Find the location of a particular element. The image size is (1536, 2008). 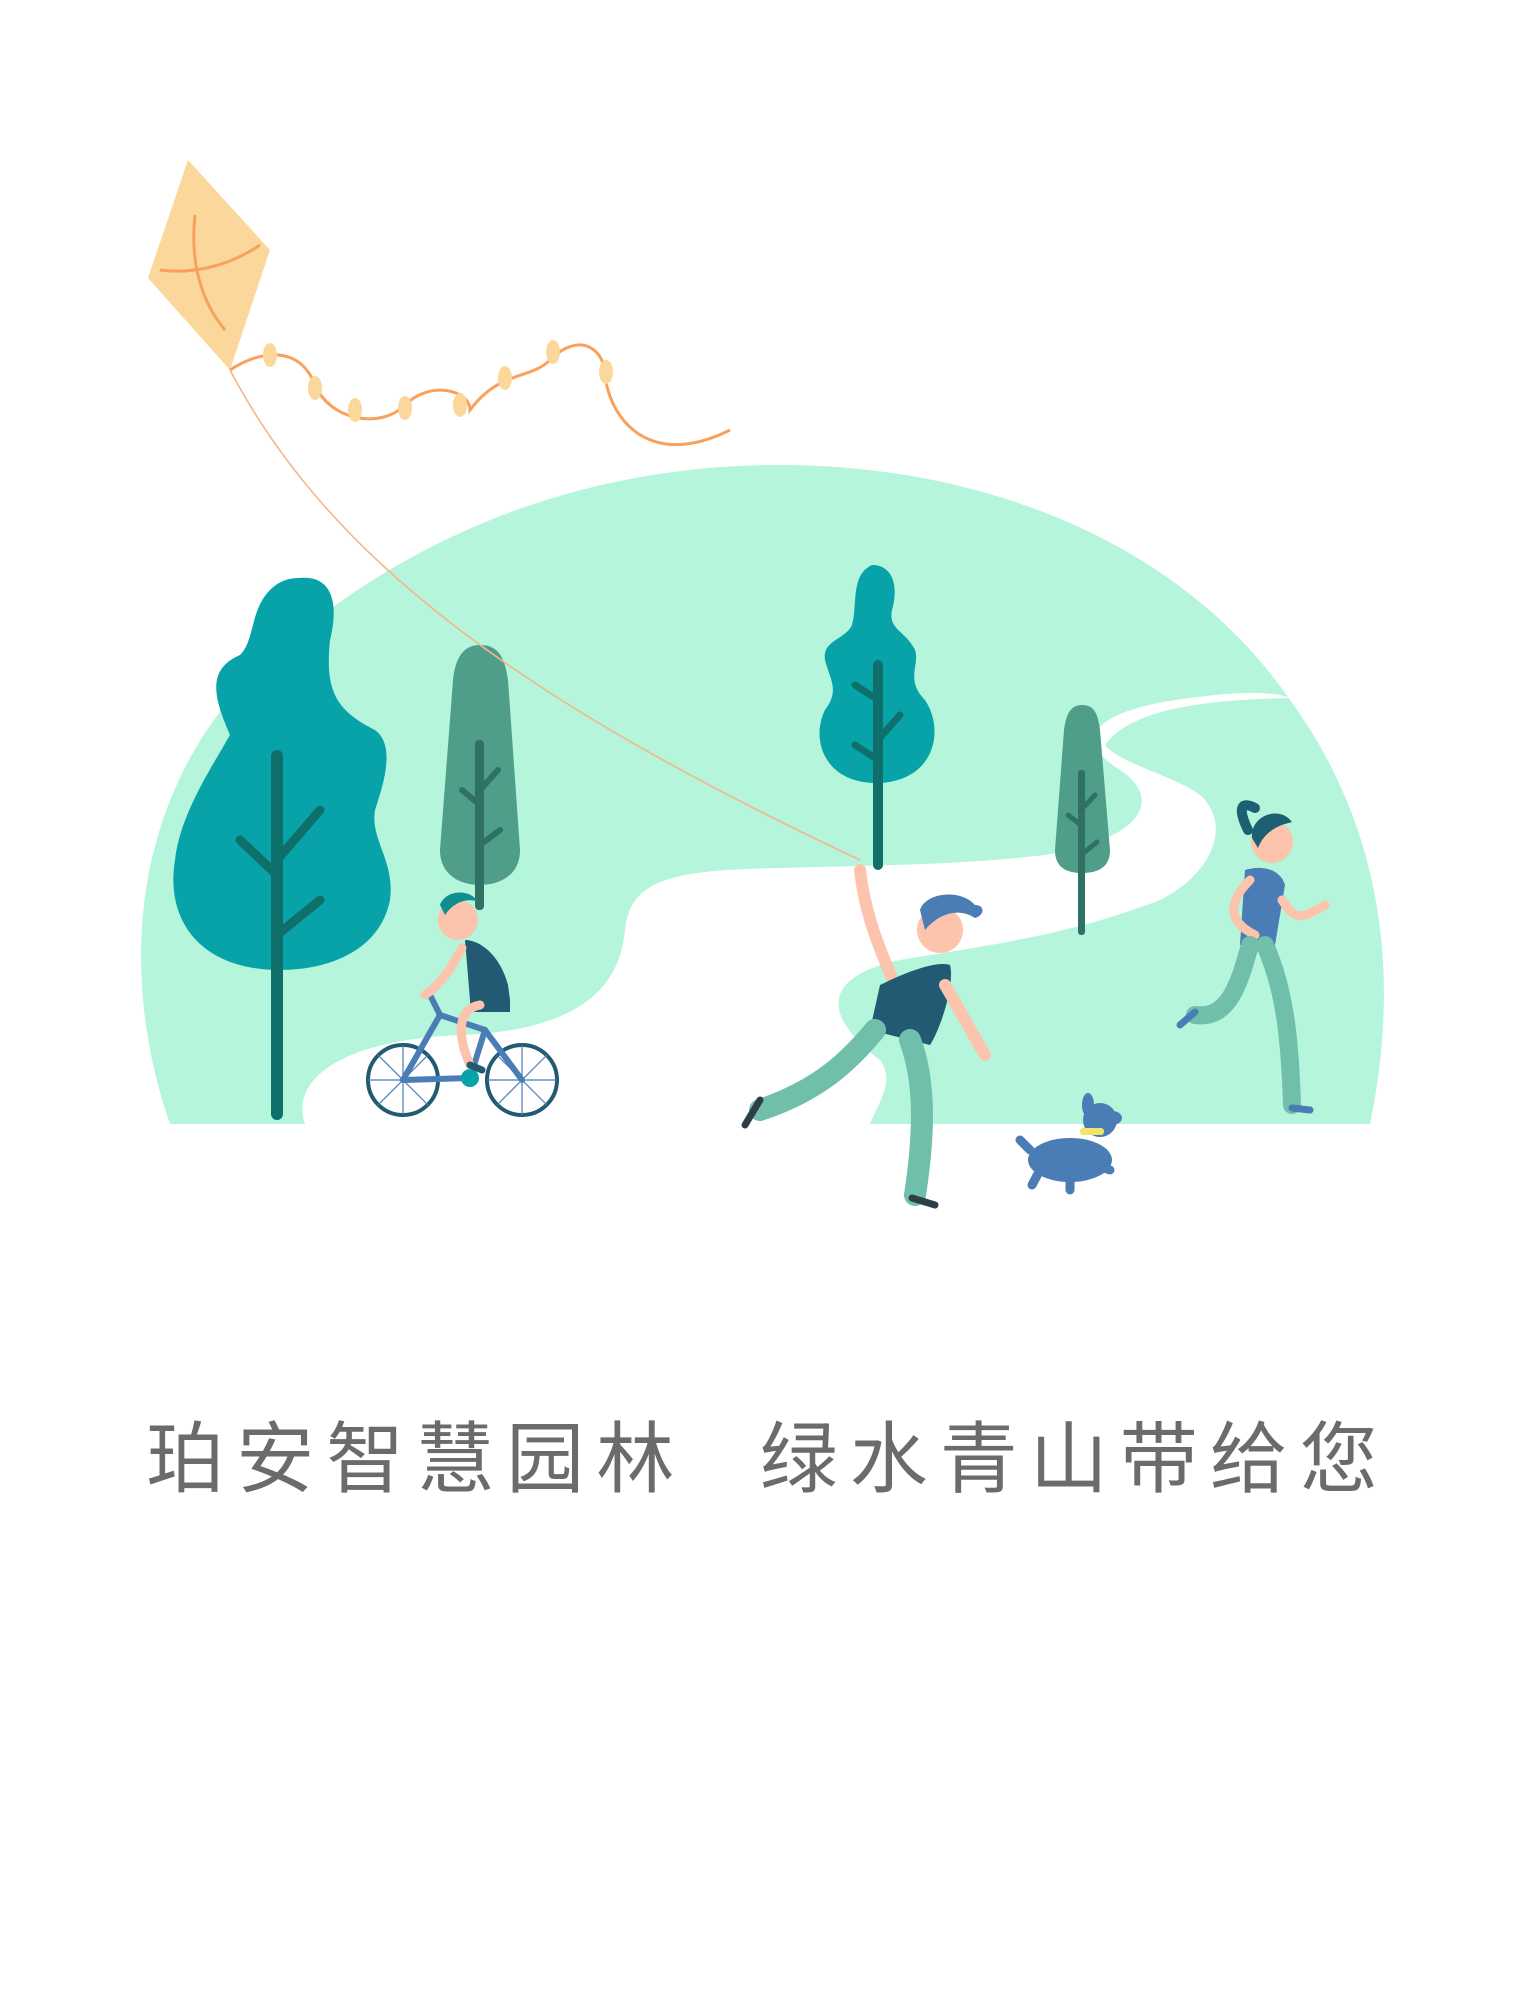

dog-icon is located at coordinates (1068, 1144).